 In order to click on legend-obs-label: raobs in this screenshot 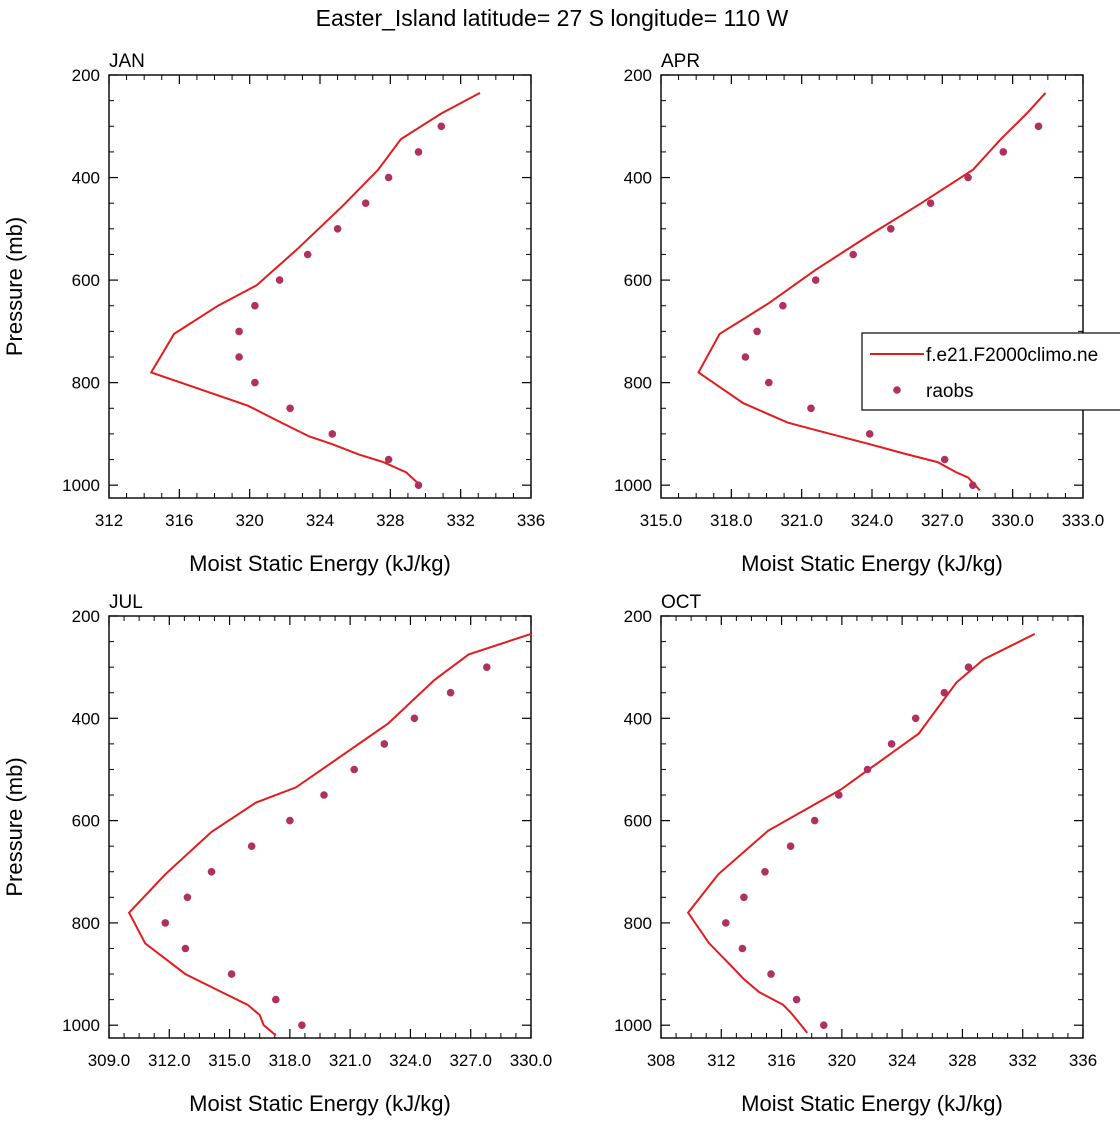, I will do `click(950, 391)`.